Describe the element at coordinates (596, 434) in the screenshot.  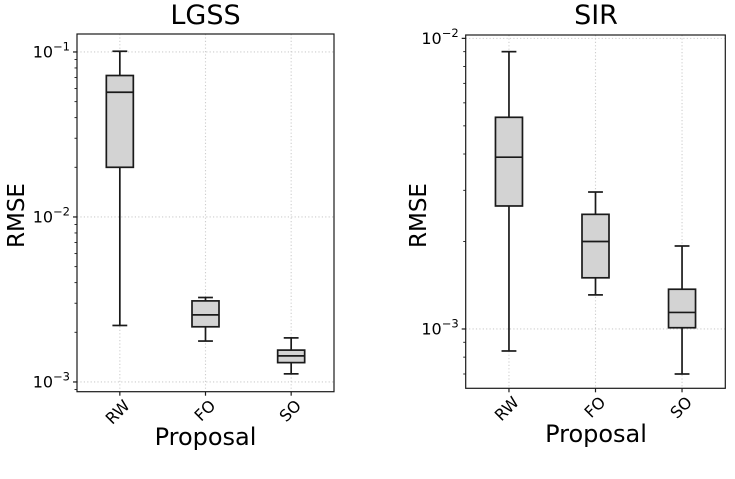
I see `sir-xlabel: Proposal` at that location.